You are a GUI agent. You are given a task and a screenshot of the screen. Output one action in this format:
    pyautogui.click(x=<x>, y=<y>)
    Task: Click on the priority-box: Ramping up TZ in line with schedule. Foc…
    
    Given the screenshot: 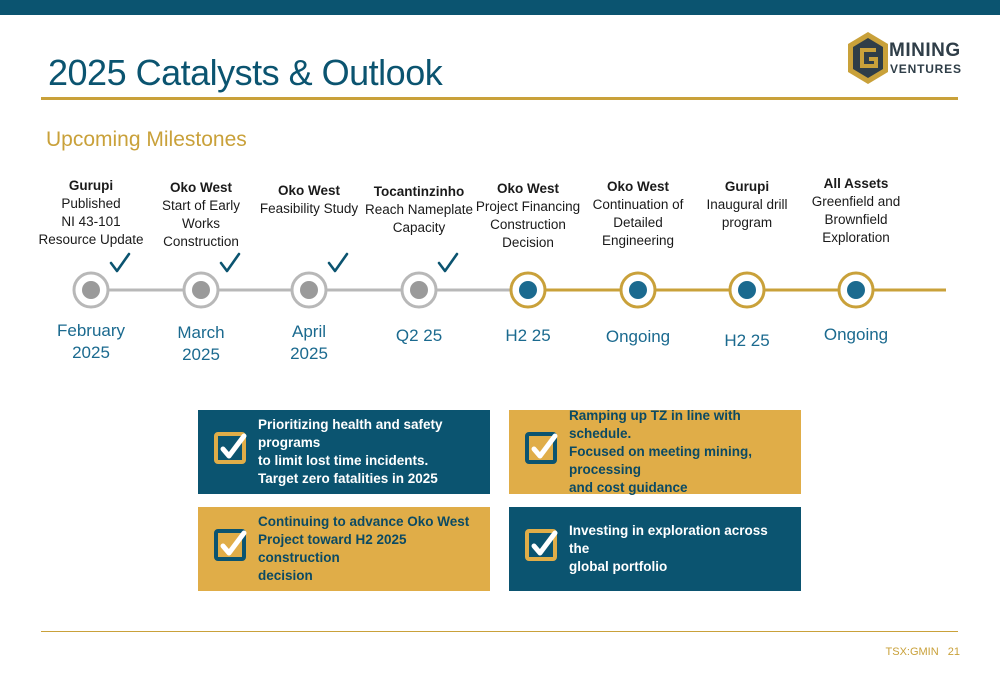 What is the action you would take?
    pyautogui.click(x=655, y=451)
    